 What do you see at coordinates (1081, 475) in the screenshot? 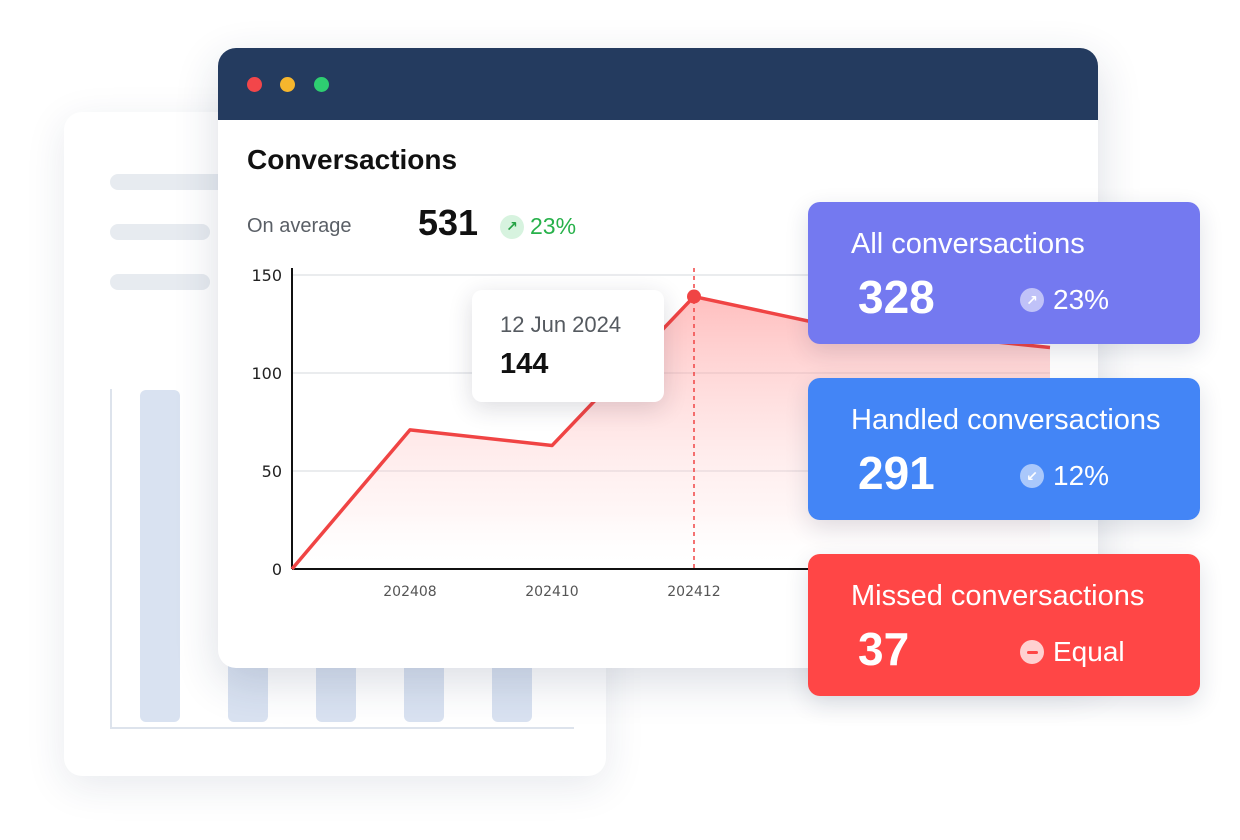
I see `card-change-value: 12%` at bounding box center [1081, 475].